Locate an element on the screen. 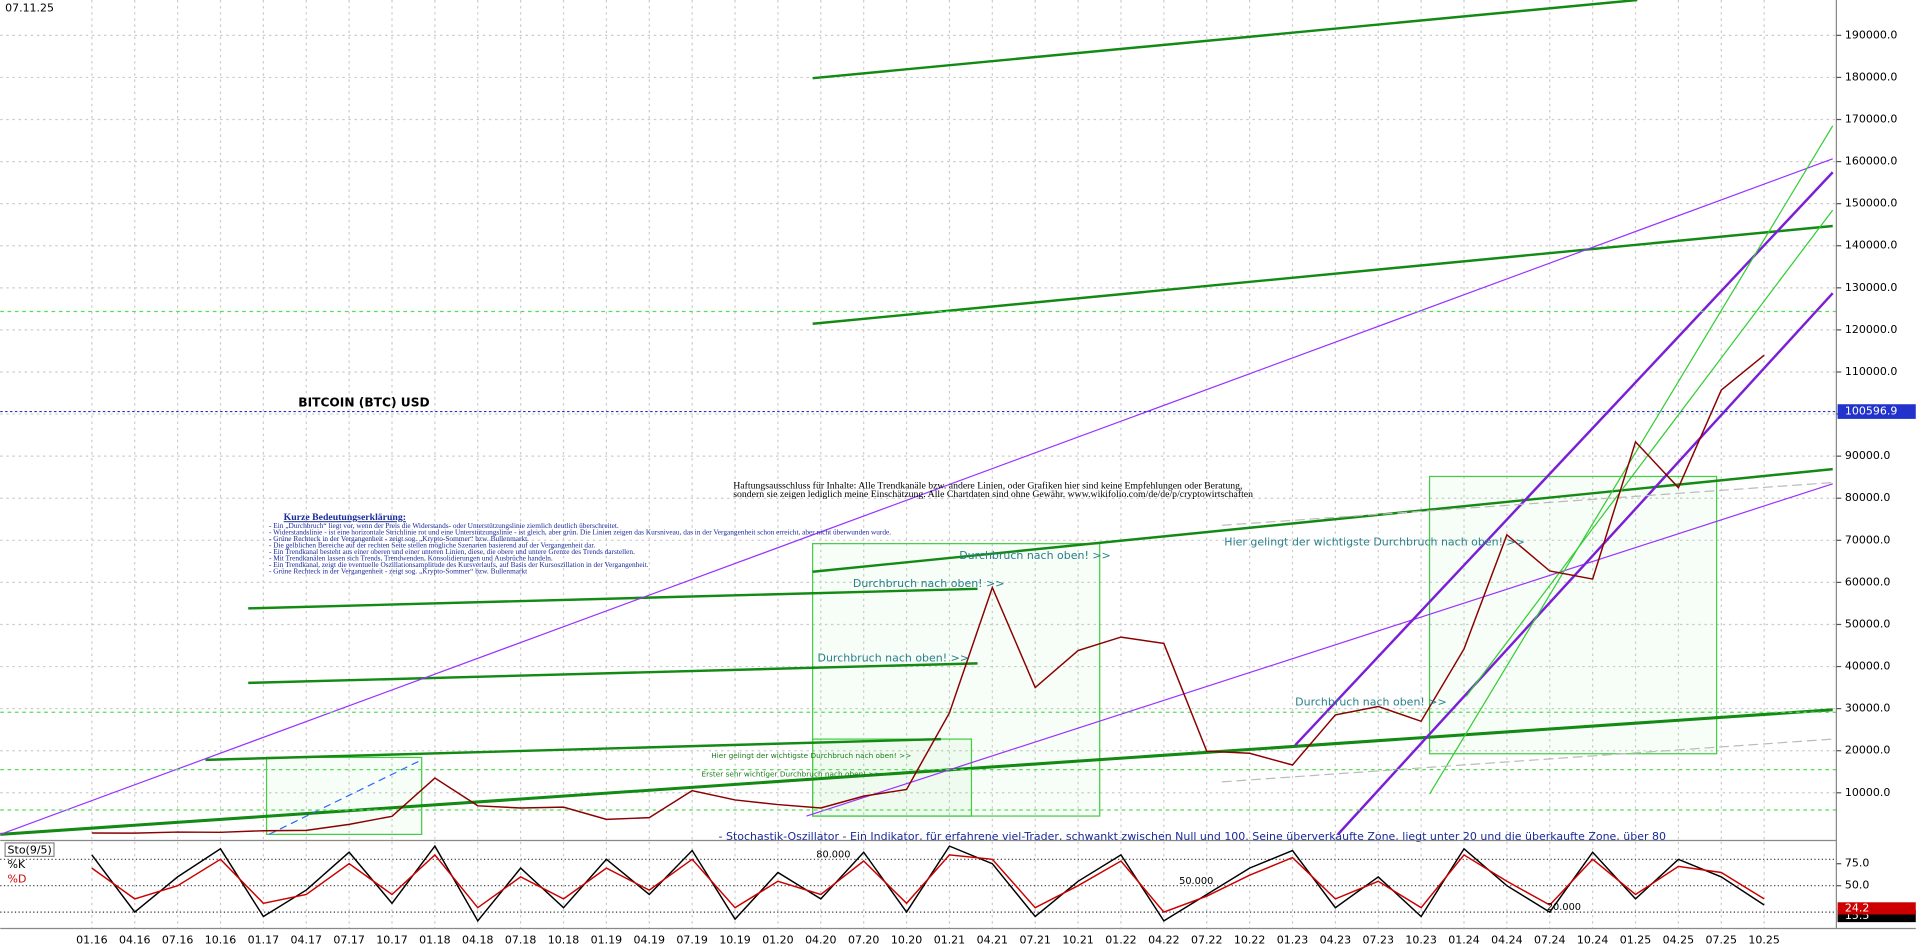  zone is located at coordinates (344, 795).